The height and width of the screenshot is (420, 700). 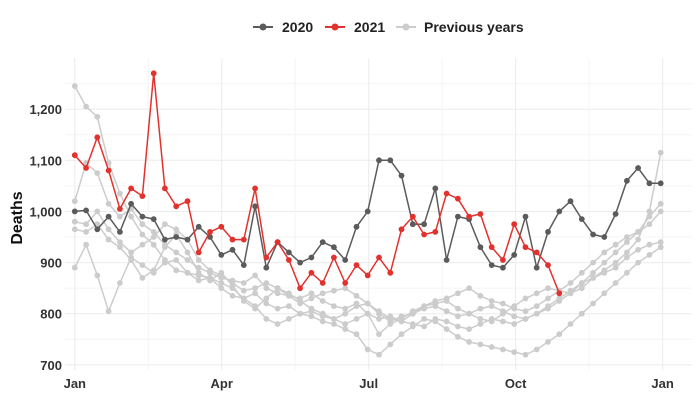 I want to click on y-tick-label: 1,000, so click(x=45, y=211).